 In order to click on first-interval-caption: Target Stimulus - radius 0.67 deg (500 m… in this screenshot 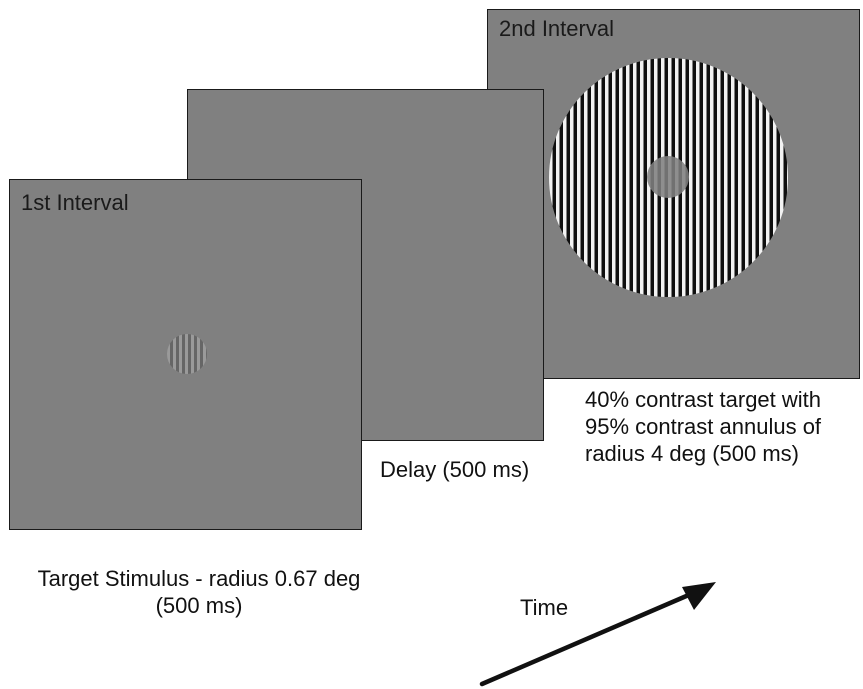, I will do `click(199, 592)`.